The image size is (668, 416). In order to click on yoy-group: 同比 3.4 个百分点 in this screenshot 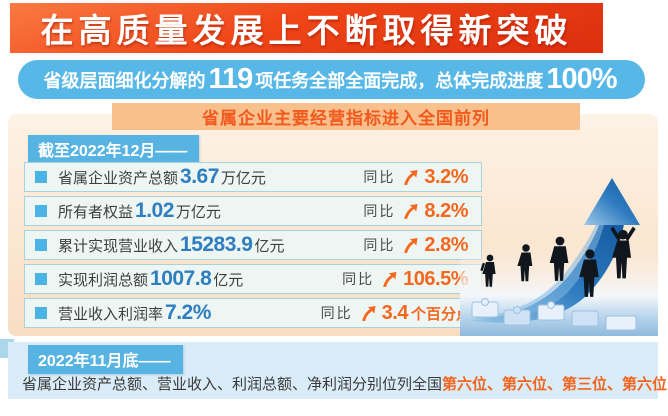, I will do `click(396, 313)`.